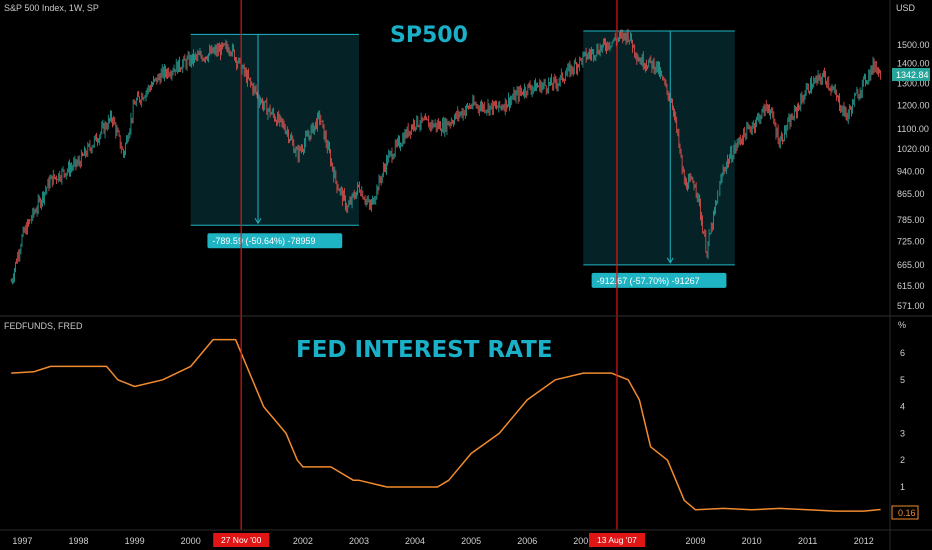 The image size is (932, 550). What do you see at coordinates (911, 265) in the screenshot?
I see `price-tick-label: 665.00` at bounding box center [911, 265].